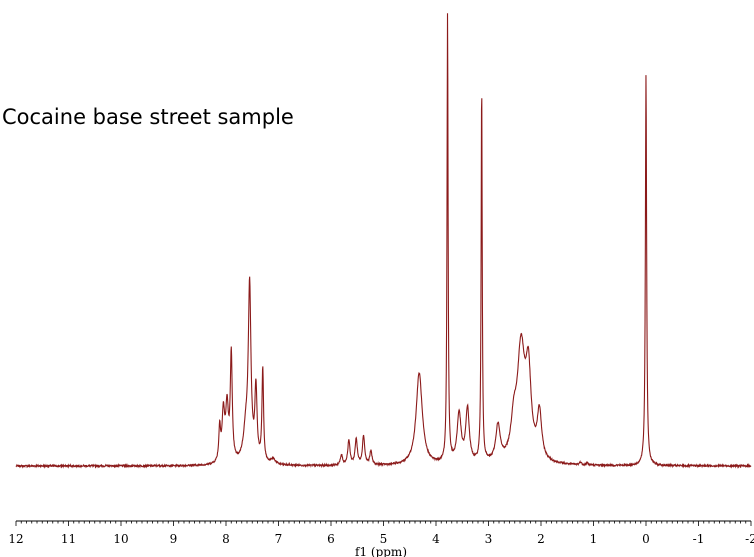  Describe the element at coordinates (594, 539) in the screenshot. I see `x-tick-label: 1` at that location.